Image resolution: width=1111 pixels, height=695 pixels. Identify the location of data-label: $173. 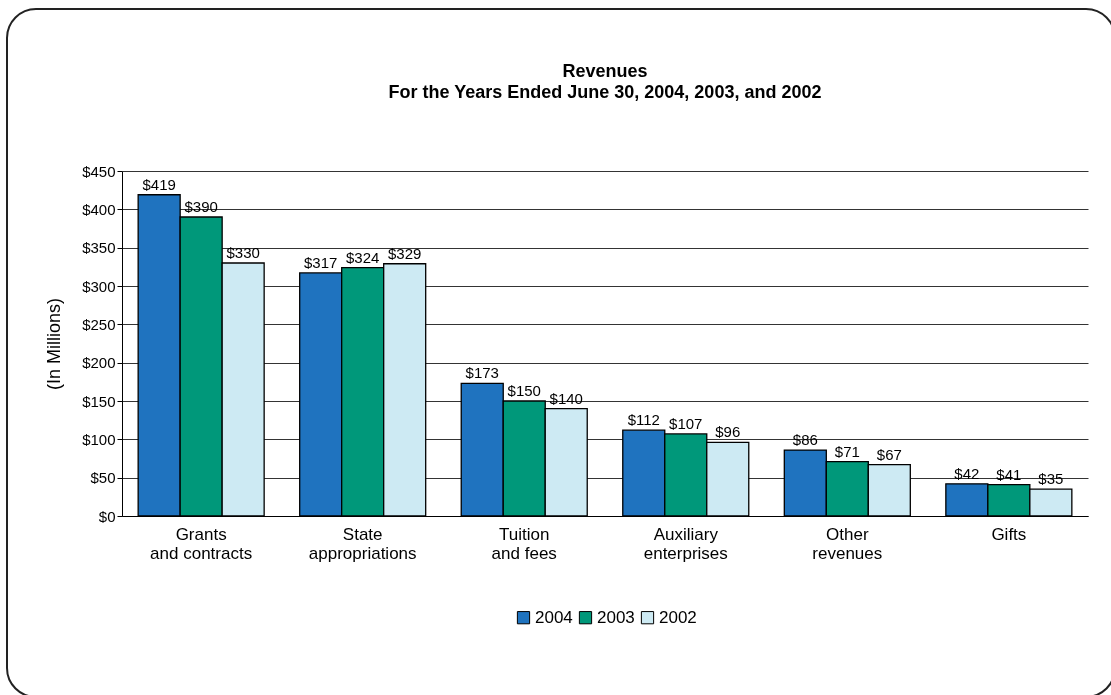
(482, 373).